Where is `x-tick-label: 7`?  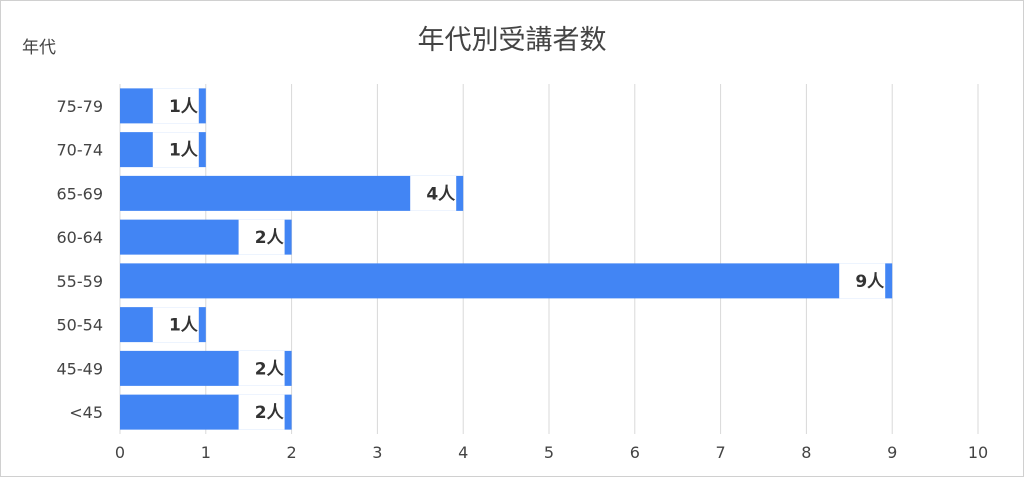 x-tick-label: 7 is located at coordinates (721, 452).